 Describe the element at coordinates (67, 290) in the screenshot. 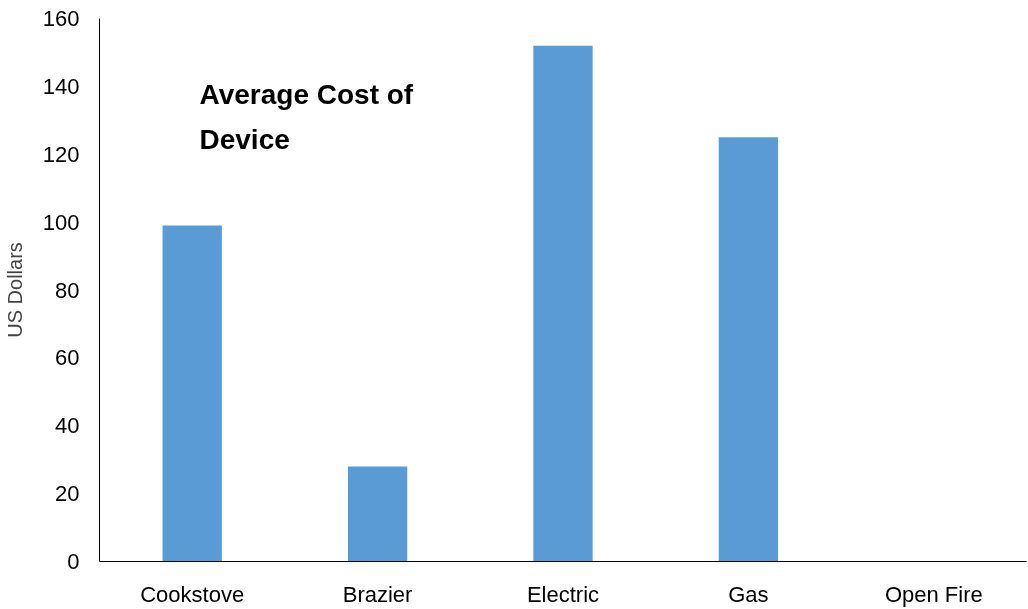

I see `y-tick-label: 80` at that location.